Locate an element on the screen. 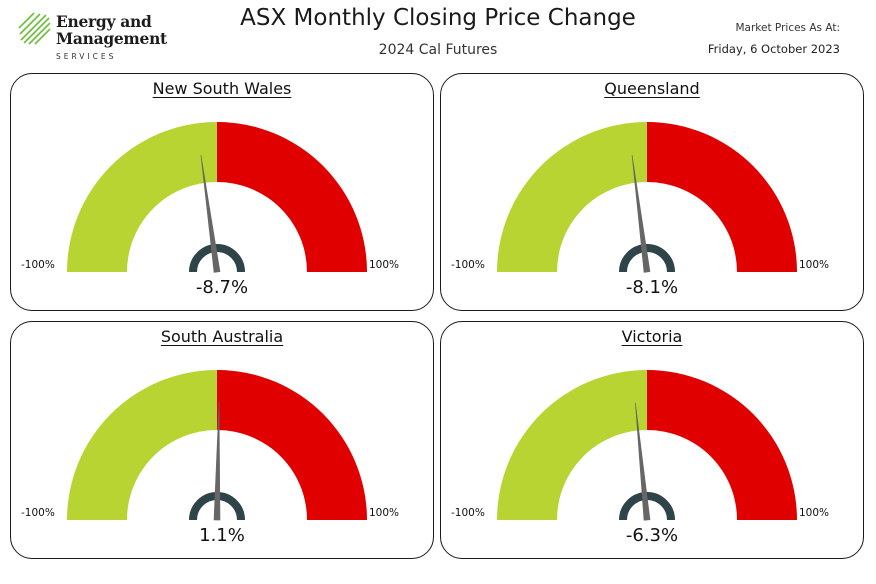 This screenshot has height=584, width=876. logo-line-3: SERVICES is located at coordinates (86, 56).